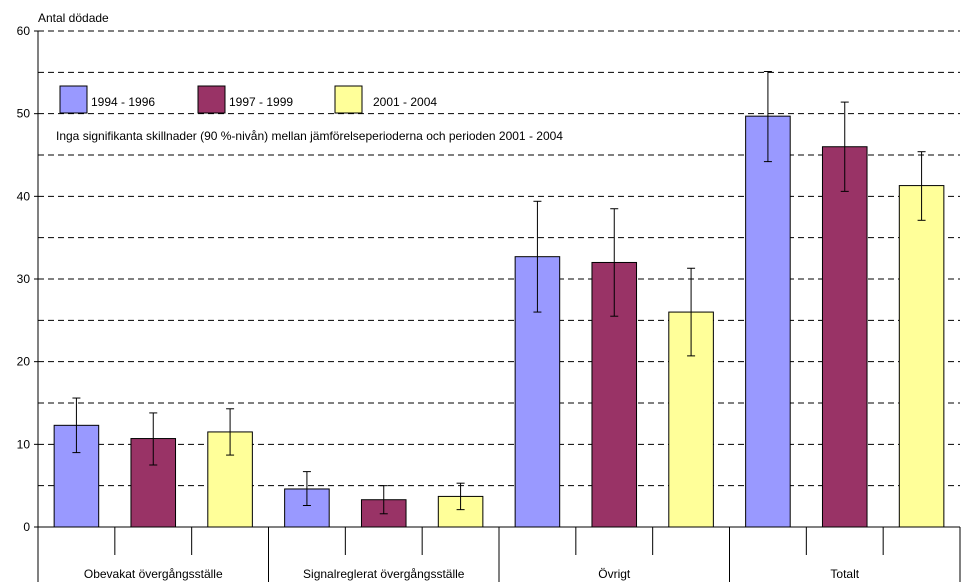 This screenshot has width=963, height=582. I want to click on x-category-label: Obevakat övergångsställe, so click(153, 574).